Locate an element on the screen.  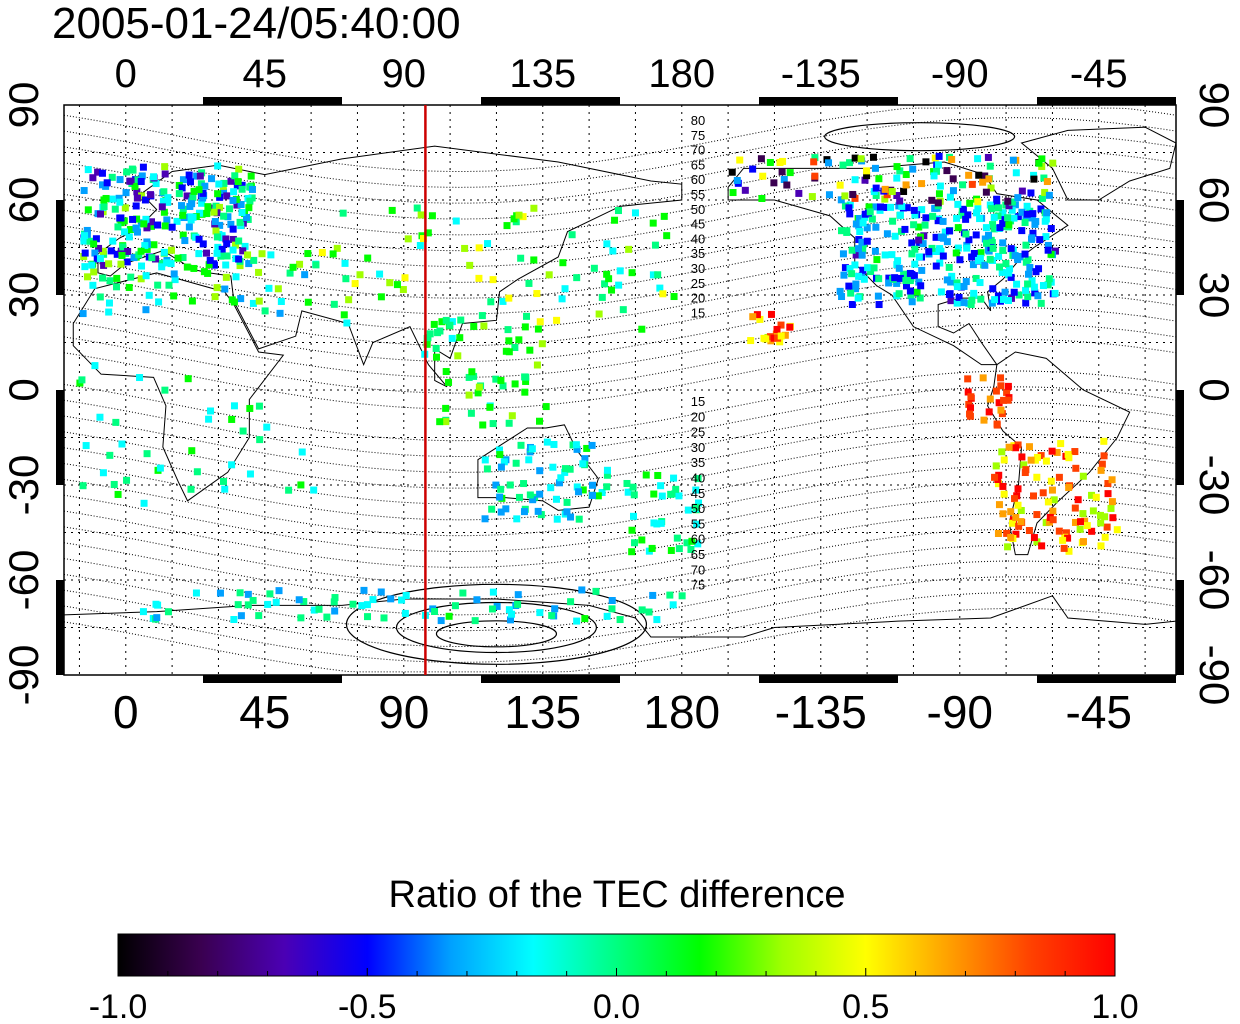
frame-bar-bottom is located at coordinates (828, 679).